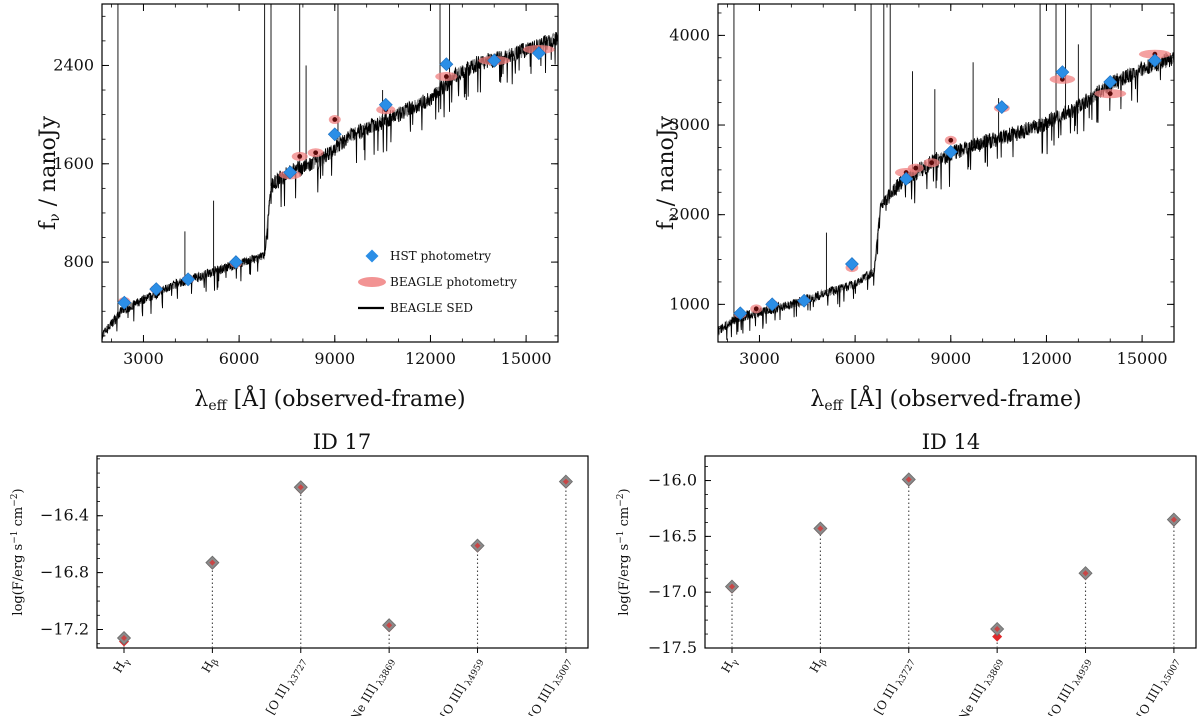 This screenshot has height=716, width=1200. Describe the element at coordinates (342, 442) in the screenshot. I see `panel-title: ID 17` at that location.